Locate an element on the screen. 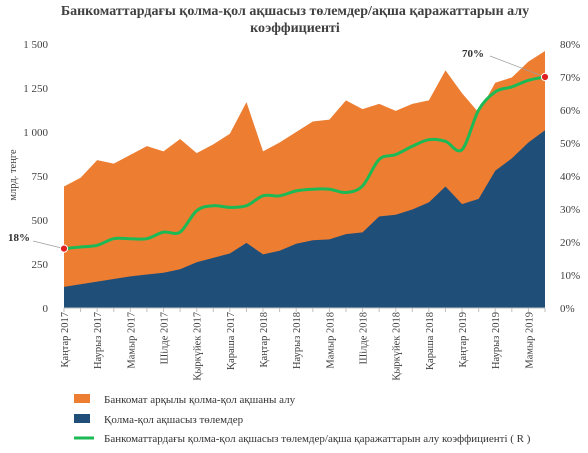 The image size is (588, 453). y2-tick-label: 80% is located at coordinates (570, 45).